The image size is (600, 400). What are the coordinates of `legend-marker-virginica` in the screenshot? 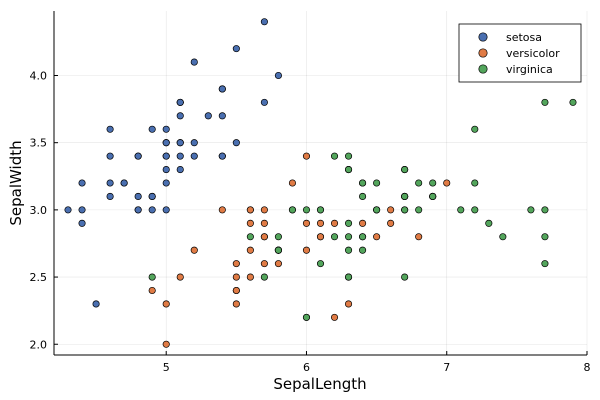 It's located at (483, 69).